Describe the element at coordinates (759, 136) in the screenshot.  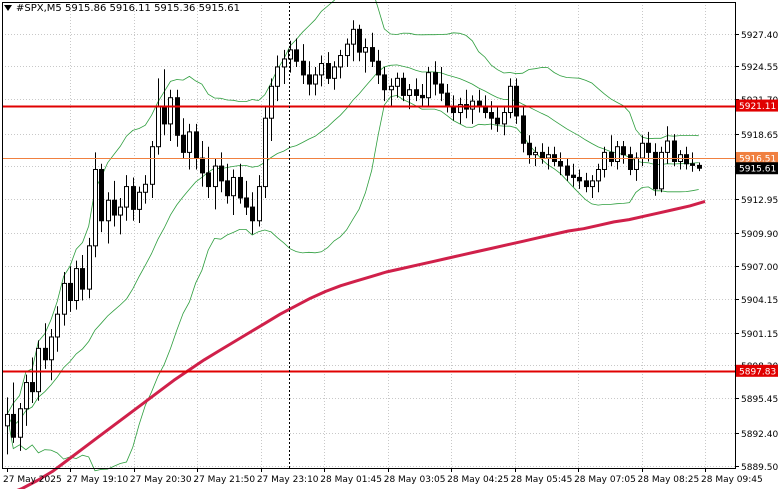
I see `y-tick-label: 5918.65` at that location.